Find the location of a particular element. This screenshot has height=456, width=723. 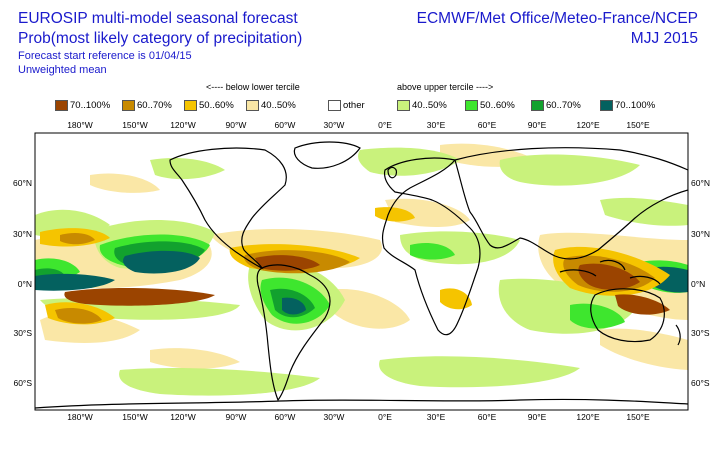

above-70-100-areas is located at coordinates (361, 282).